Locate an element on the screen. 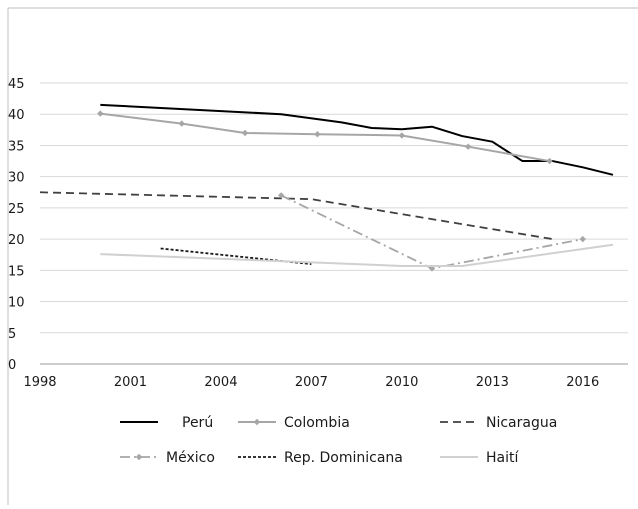 This screenshot has width=638, height=509. x-tick-label: 2004 is located at coordinates (220, 382).